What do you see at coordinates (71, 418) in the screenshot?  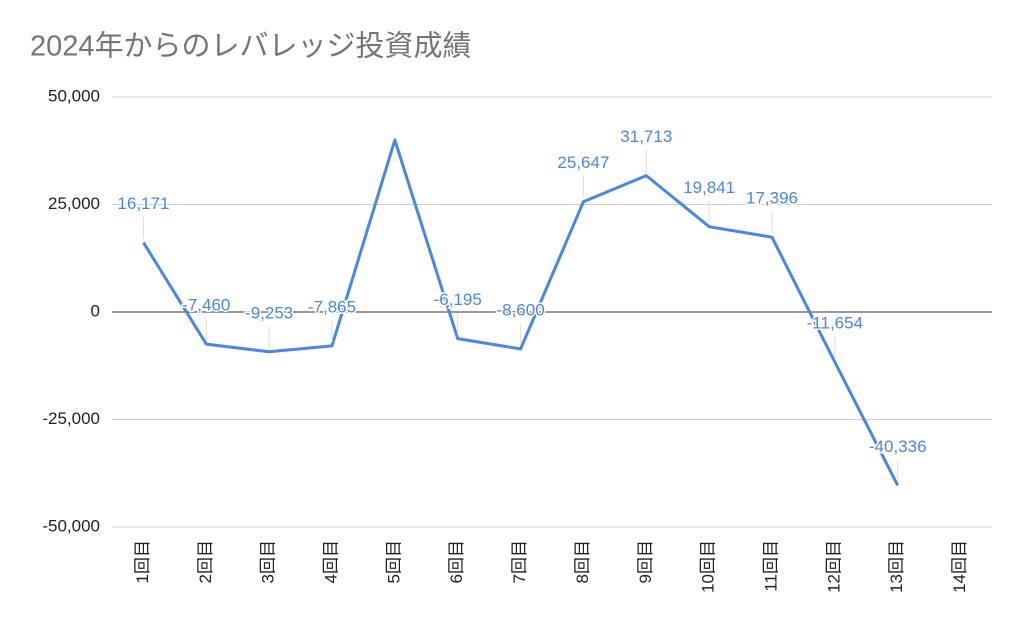 I see `y-tick-label: -25,000` at bounding box center [71, 418].